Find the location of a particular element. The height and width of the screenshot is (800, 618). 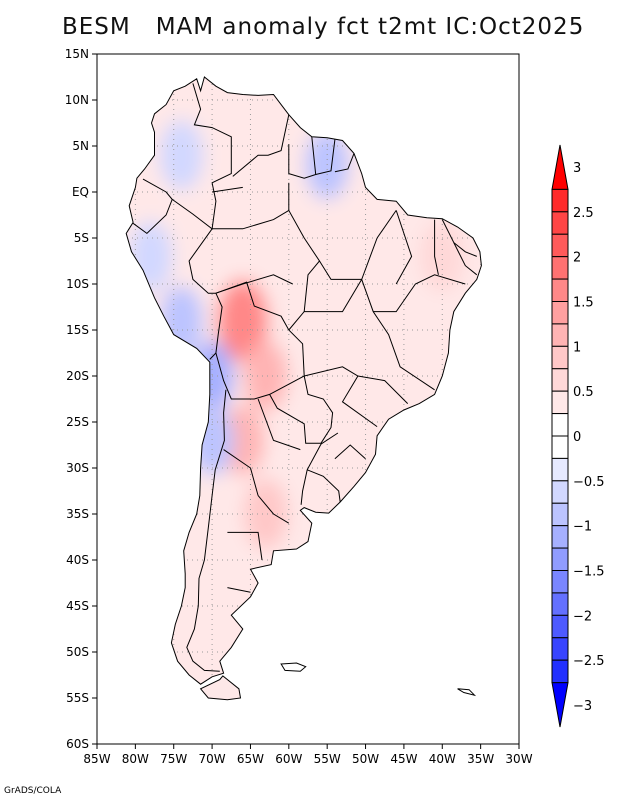

lat-tick-label: 10S is located at coordinates (77, 284).